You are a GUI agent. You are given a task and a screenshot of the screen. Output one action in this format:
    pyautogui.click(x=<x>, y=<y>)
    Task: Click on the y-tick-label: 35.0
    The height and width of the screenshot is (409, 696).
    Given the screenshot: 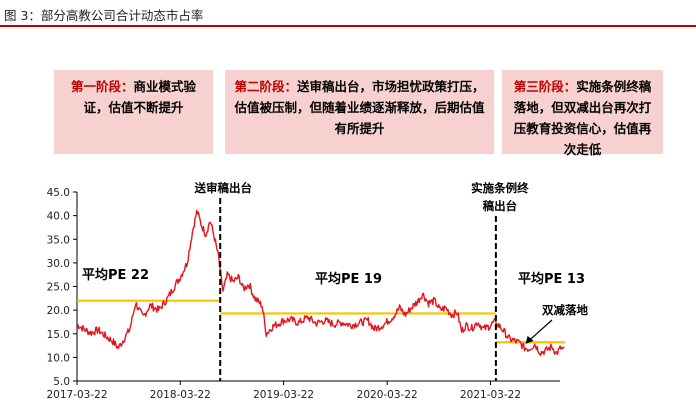 What is the action you would take?
    pyautogui.click(x=58, y=240)
    